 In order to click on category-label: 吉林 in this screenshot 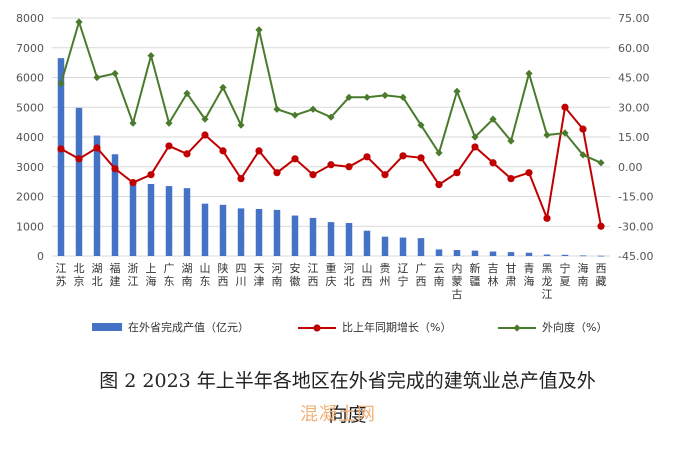, I will do `click(493, 275)`.